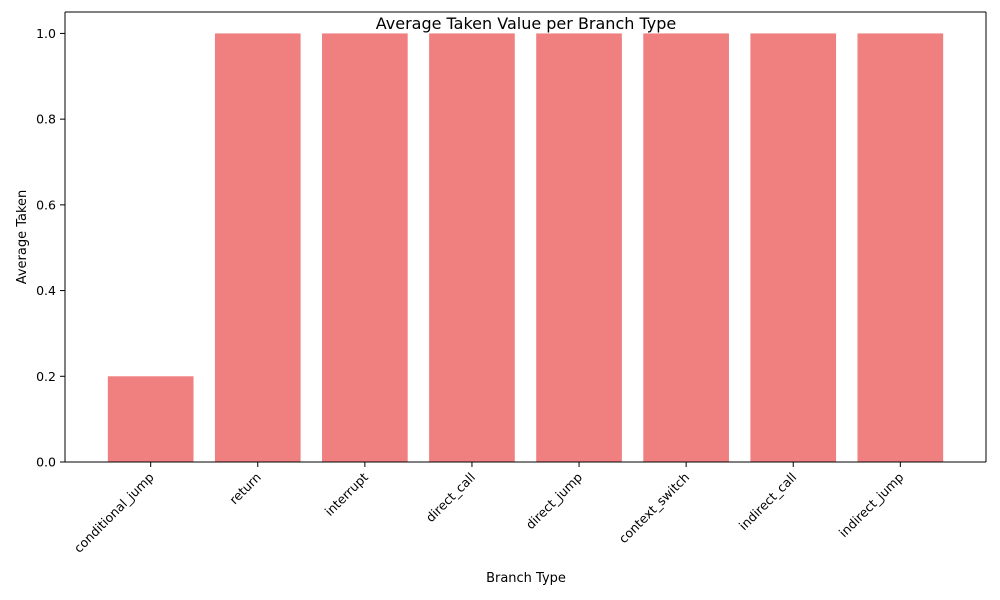 The image size is (1000, 600). What do you see at coordinates (46, 376) in the screenshot?
I see `y-tick-label: 0.2` at bounding box center [46, 376].